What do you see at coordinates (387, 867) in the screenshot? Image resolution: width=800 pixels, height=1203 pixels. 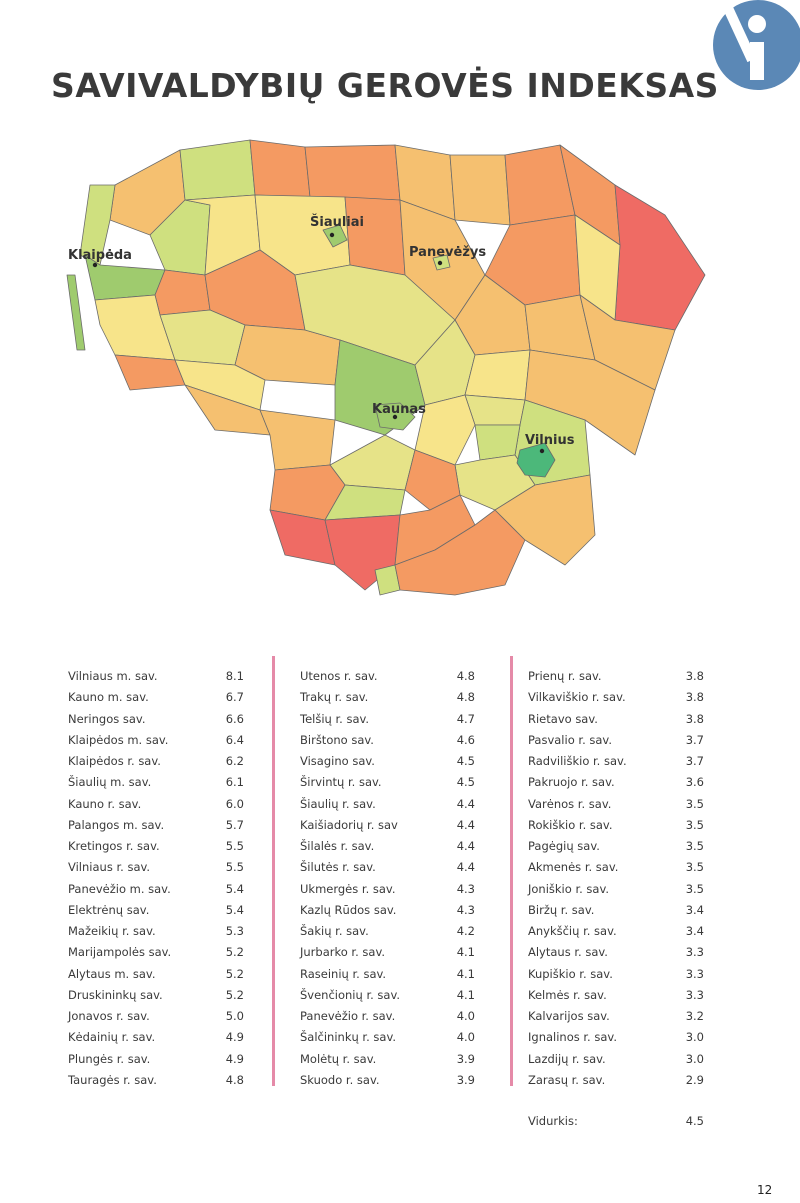 I see `table-row: Šilutės r. sav. 4.4` at bounding box center [387, 867].